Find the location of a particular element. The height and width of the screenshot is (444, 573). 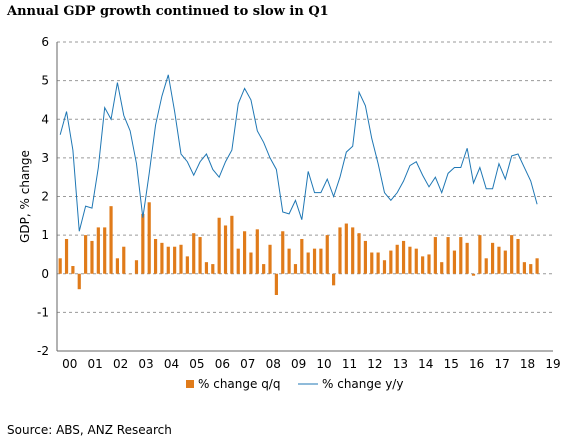

x-tick-label: 18 is located at coordinates (527, 364).